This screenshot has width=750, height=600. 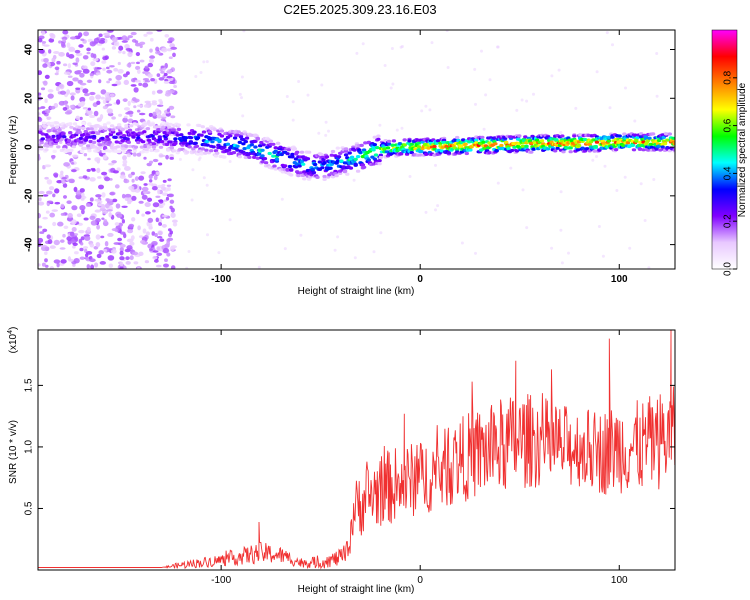 I want to click on colorbar-tick-label: 0.6, so click(x=728, y=125).